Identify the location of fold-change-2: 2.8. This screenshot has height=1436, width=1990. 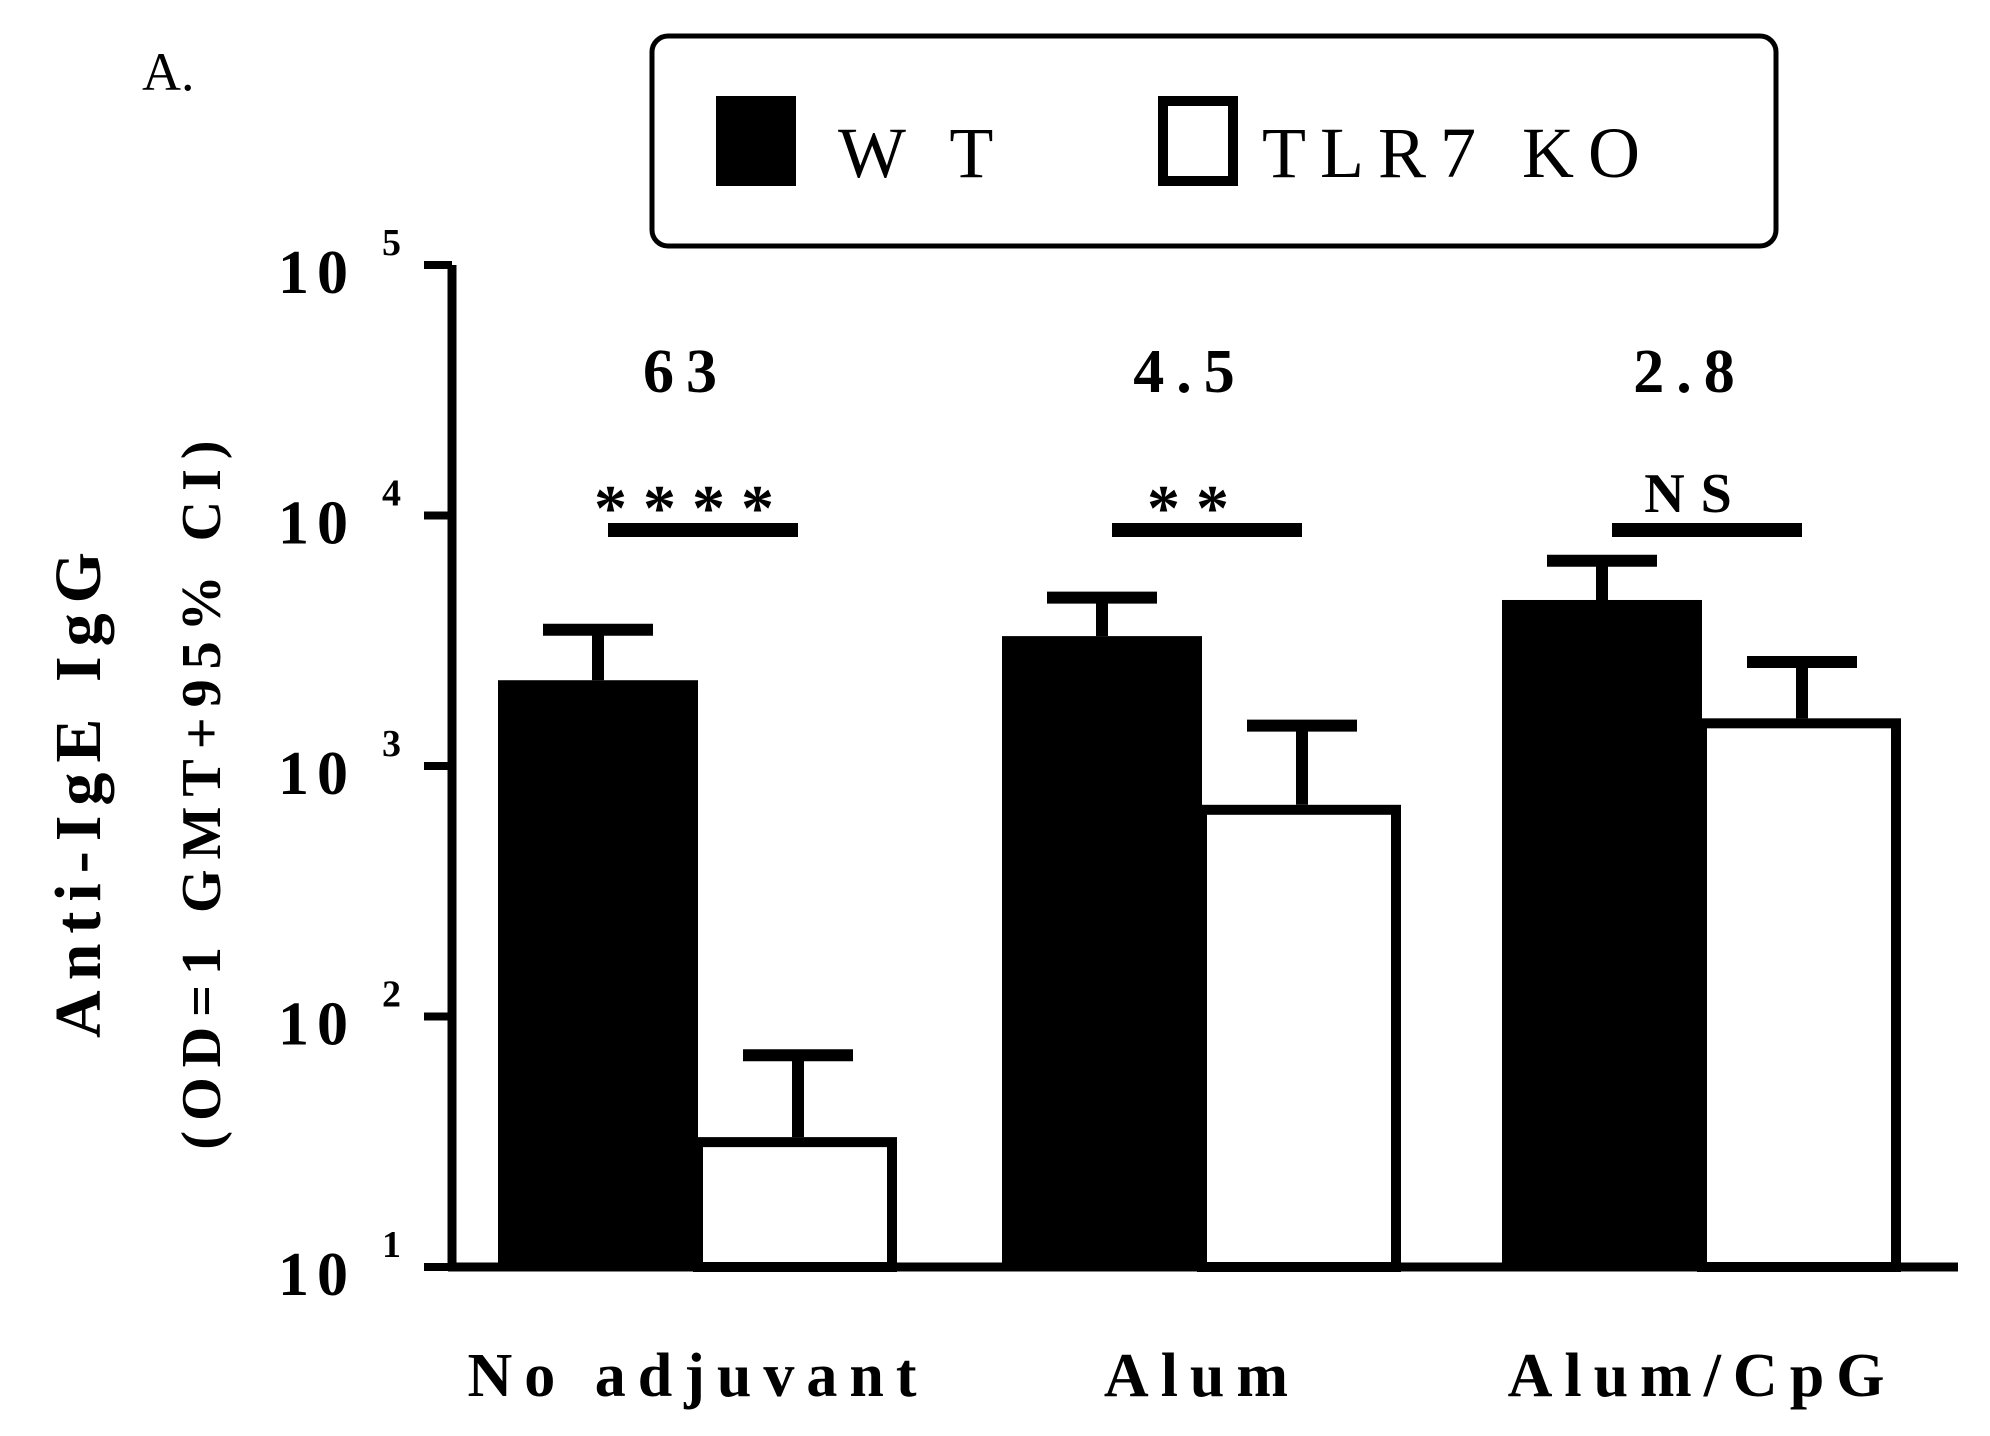
(1690, 372).